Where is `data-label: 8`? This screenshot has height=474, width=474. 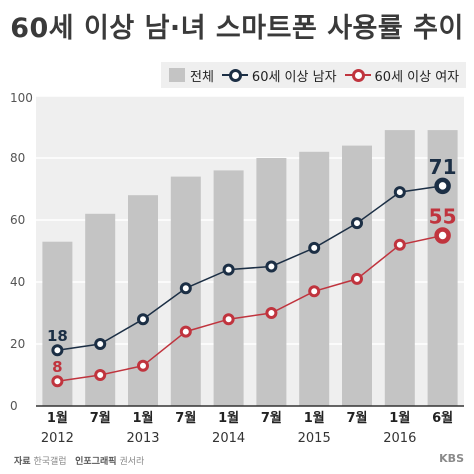 data-label: 8 is located at coordinates (57, 367).